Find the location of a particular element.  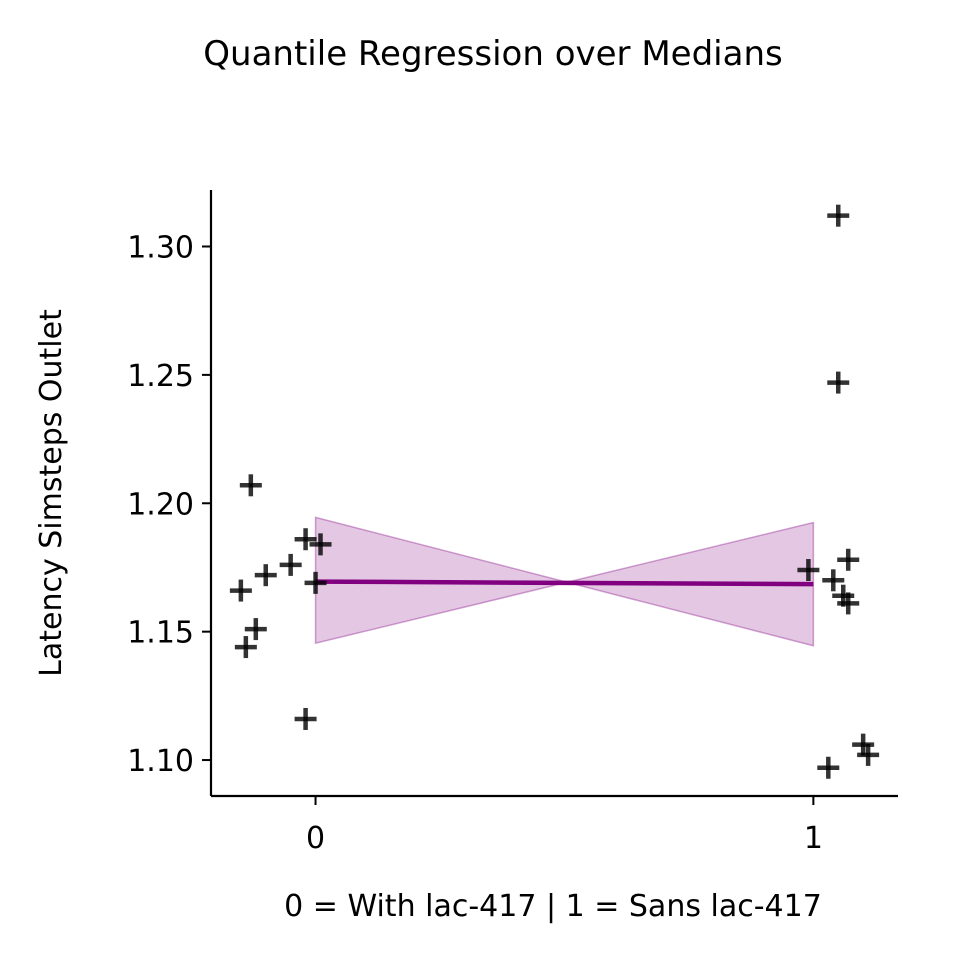

regression-line-layer is located at coordinates (564, 583).